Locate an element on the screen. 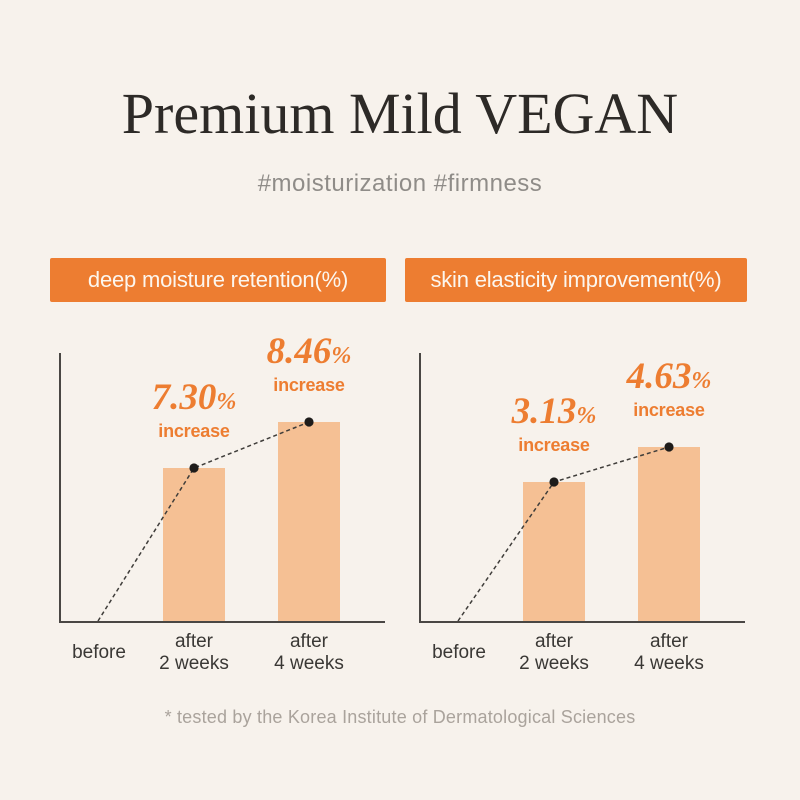 The width and height of the screenshot is (800, 800). annotation-number: 4.63 is located at coordinates (659, 376).